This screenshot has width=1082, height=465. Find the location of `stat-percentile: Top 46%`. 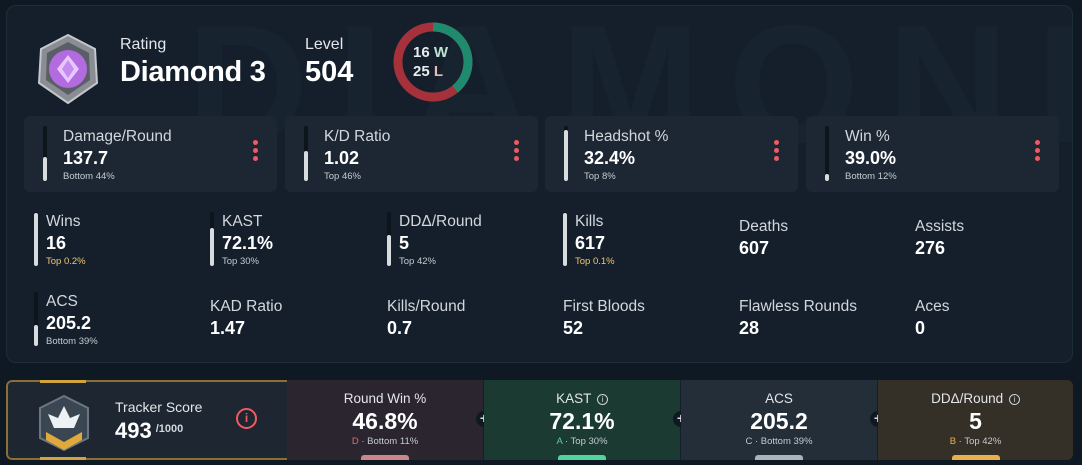

stat-percentile: Top 46% is located at coordinates (342, 176).